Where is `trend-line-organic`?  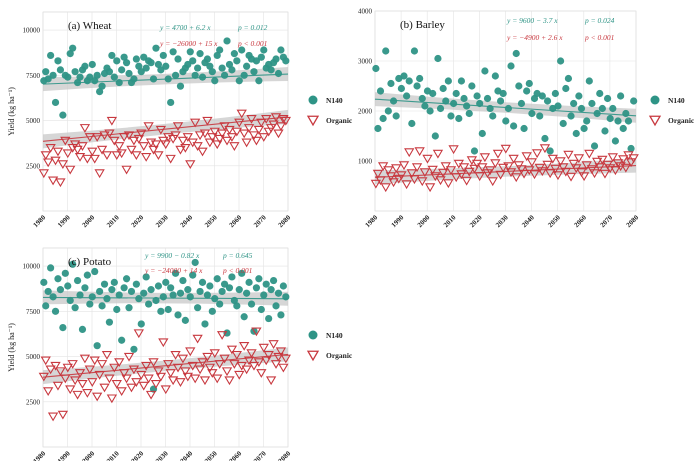 trend-line-organic is located at coordinates (165, 365).